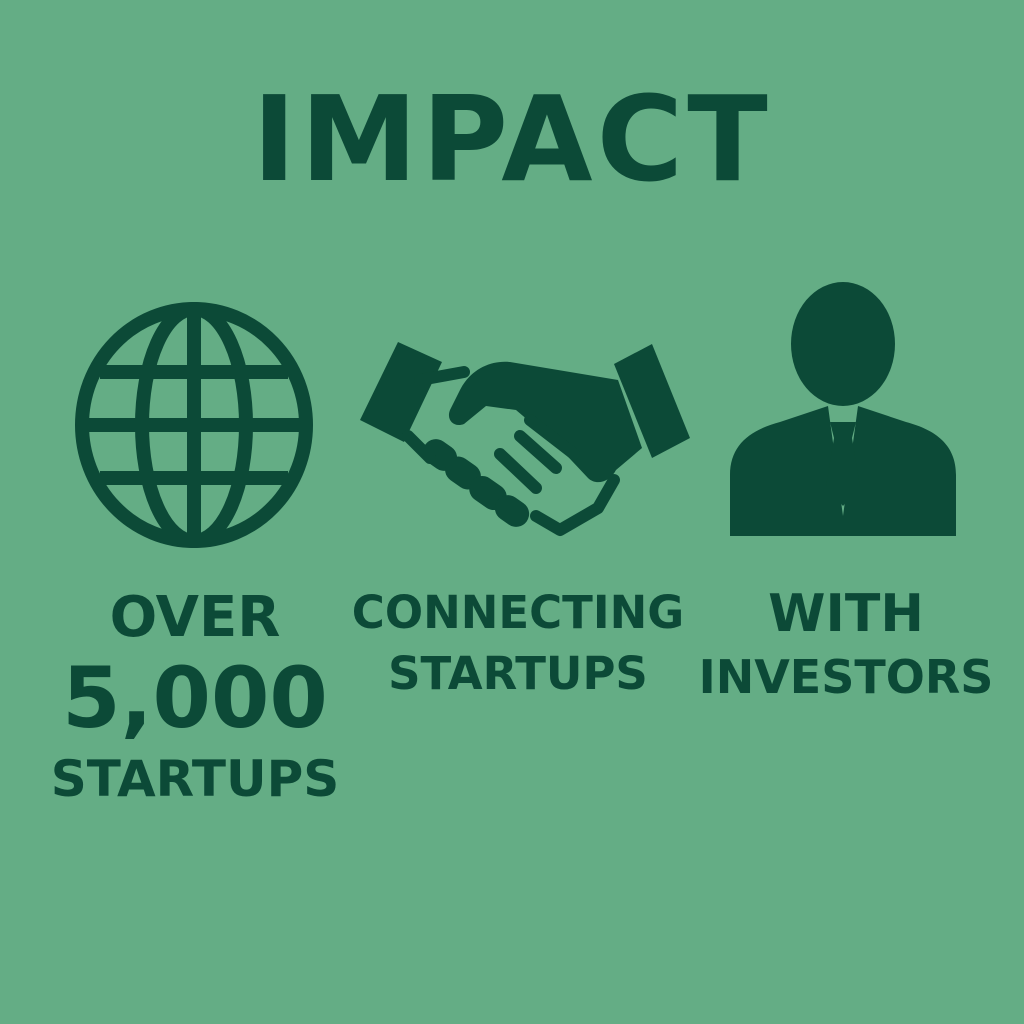 This screenshot has height=1024, width=1024. I want to click on handshake-icon, so click(525, 442).